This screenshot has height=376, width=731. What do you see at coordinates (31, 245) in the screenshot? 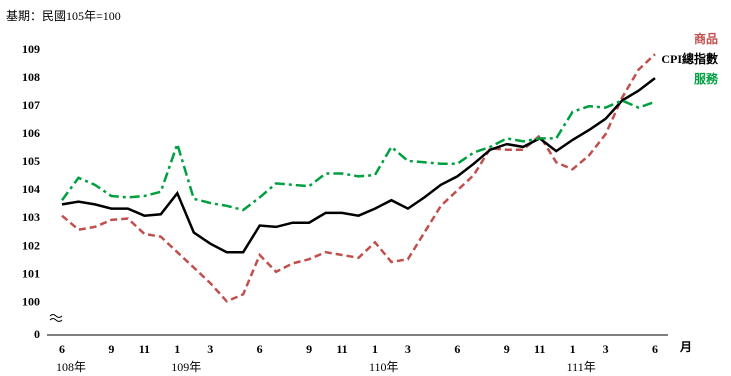
I see `y-tick-label: 102` at bounding box center [31, 245].